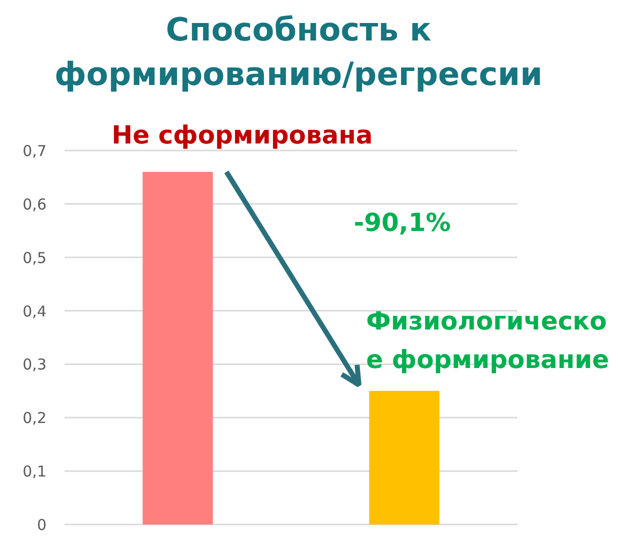 The width and height of the screenshot is (618, 543). What do you see at coordinates (242, 135) in the screenshot?
I see `text: Не сформирована` at bounding box center [242, 135].